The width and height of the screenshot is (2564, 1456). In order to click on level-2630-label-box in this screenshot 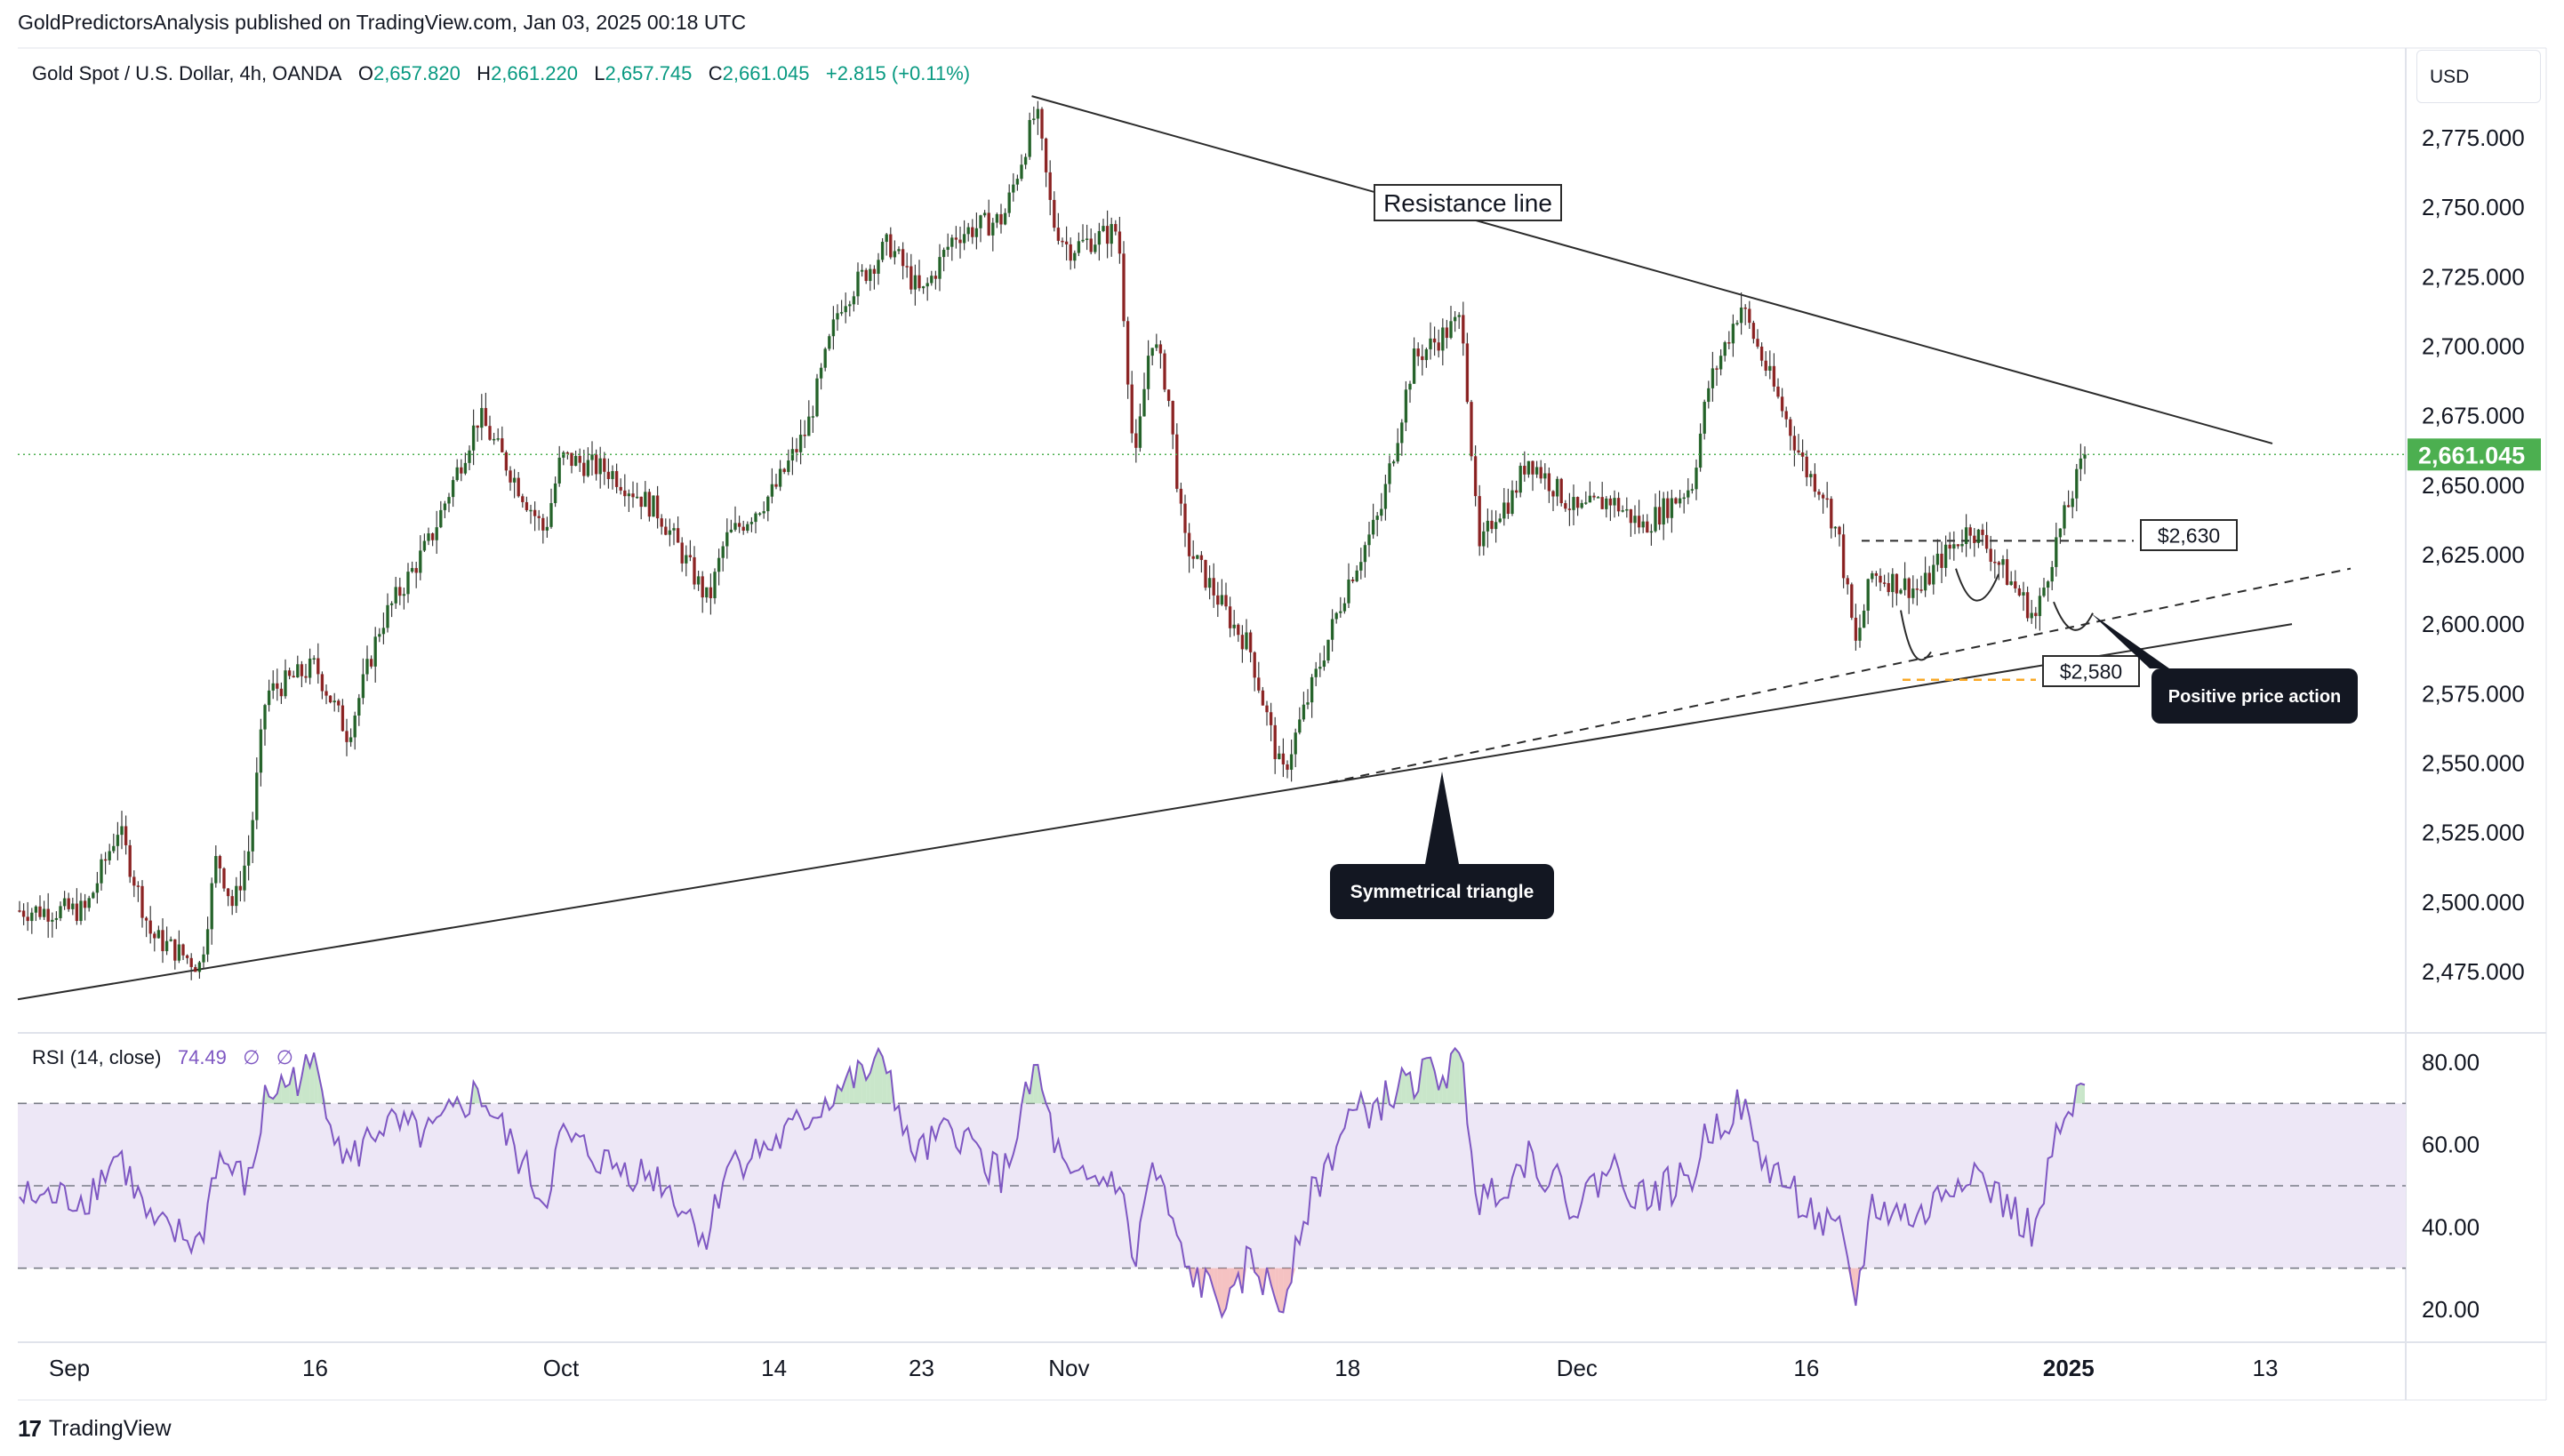, I will do `click(2189, 535)`.